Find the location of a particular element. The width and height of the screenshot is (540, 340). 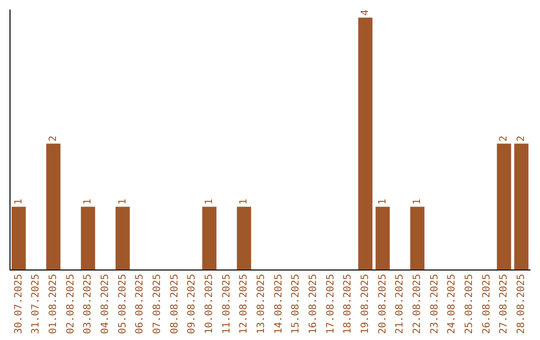

x-tick-label: 02.08.2025 is located at coordinates (70, 304).